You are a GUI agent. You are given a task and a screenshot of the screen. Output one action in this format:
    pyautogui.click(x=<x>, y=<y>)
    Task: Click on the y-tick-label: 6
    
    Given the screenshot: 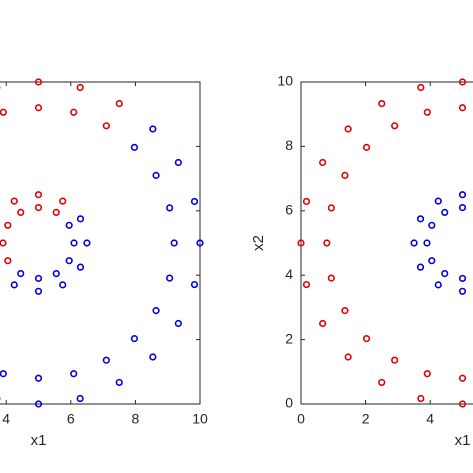 What is the action you would take?
    pyautogui.click(x=289, y=210)
    